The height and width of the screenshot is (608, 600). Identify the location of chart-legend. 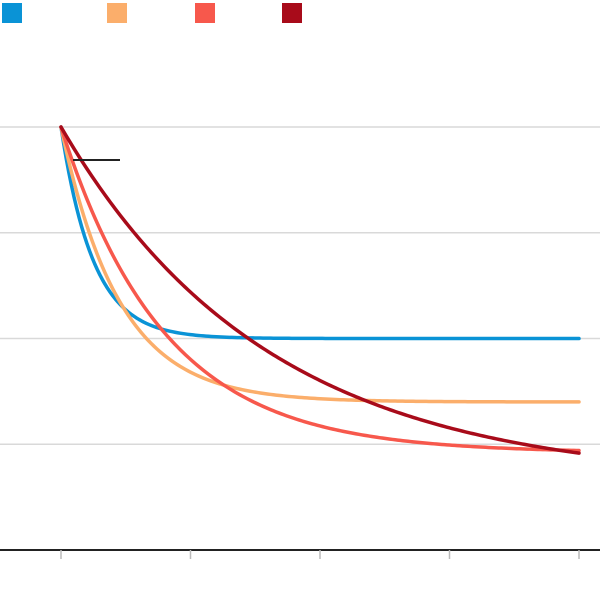
(300, 15).